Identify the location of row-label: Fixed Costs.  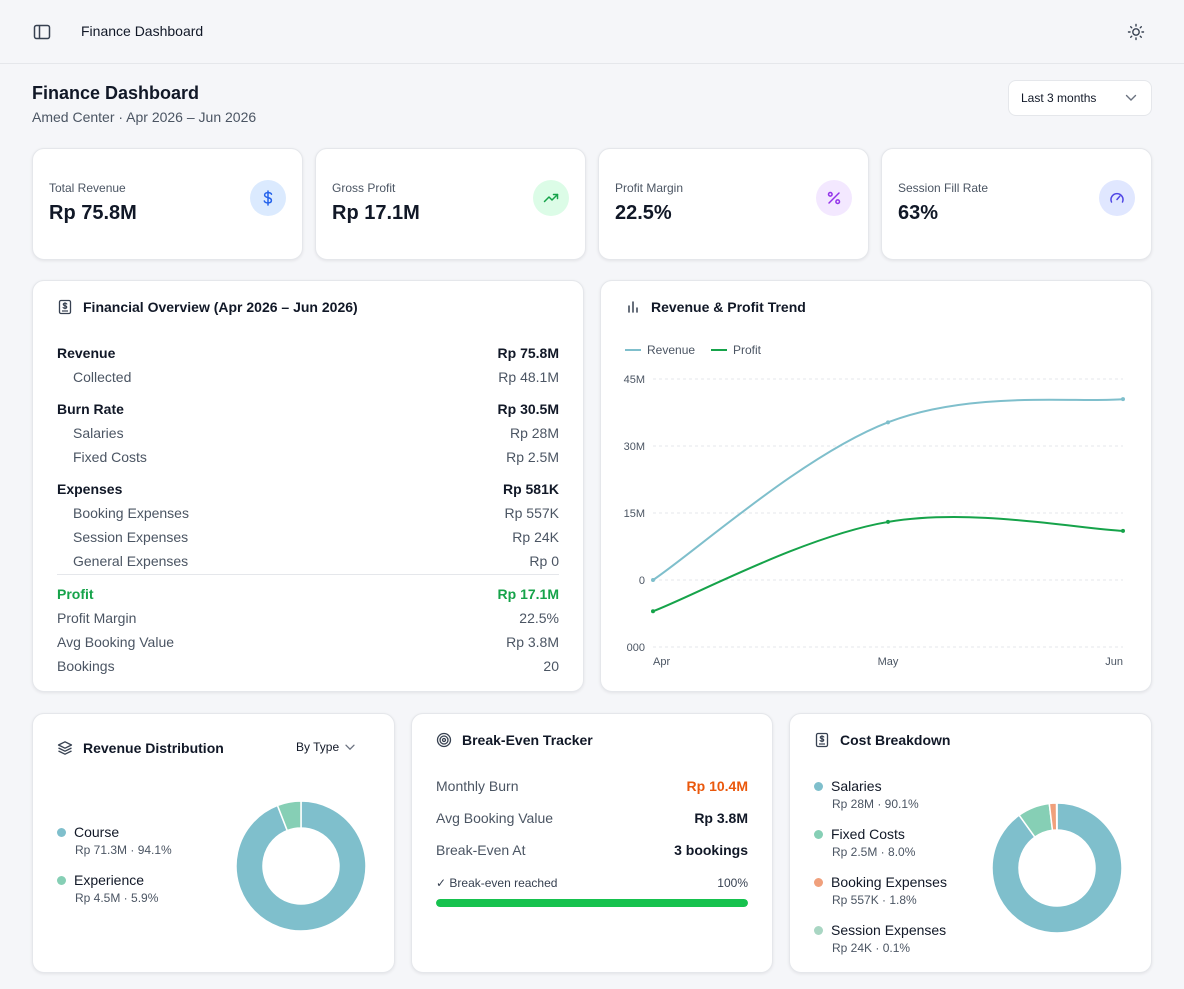
(110, 457).